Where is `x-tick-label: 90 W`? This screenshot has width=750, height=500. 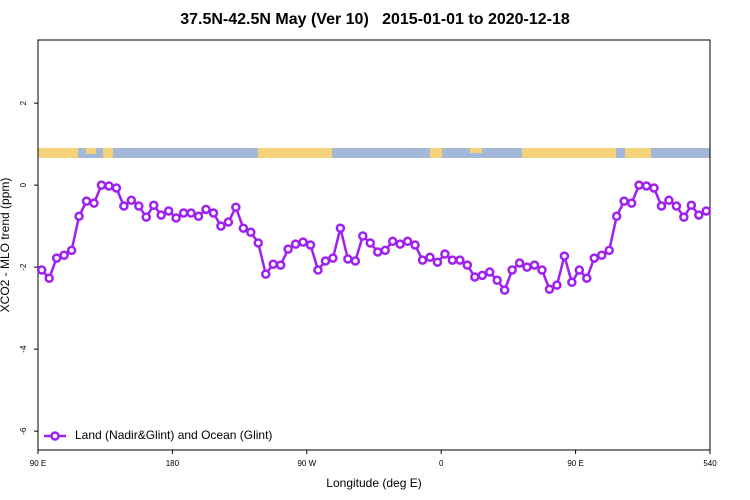
x-tick-label: 90 W is located at coordinates (306, 463).